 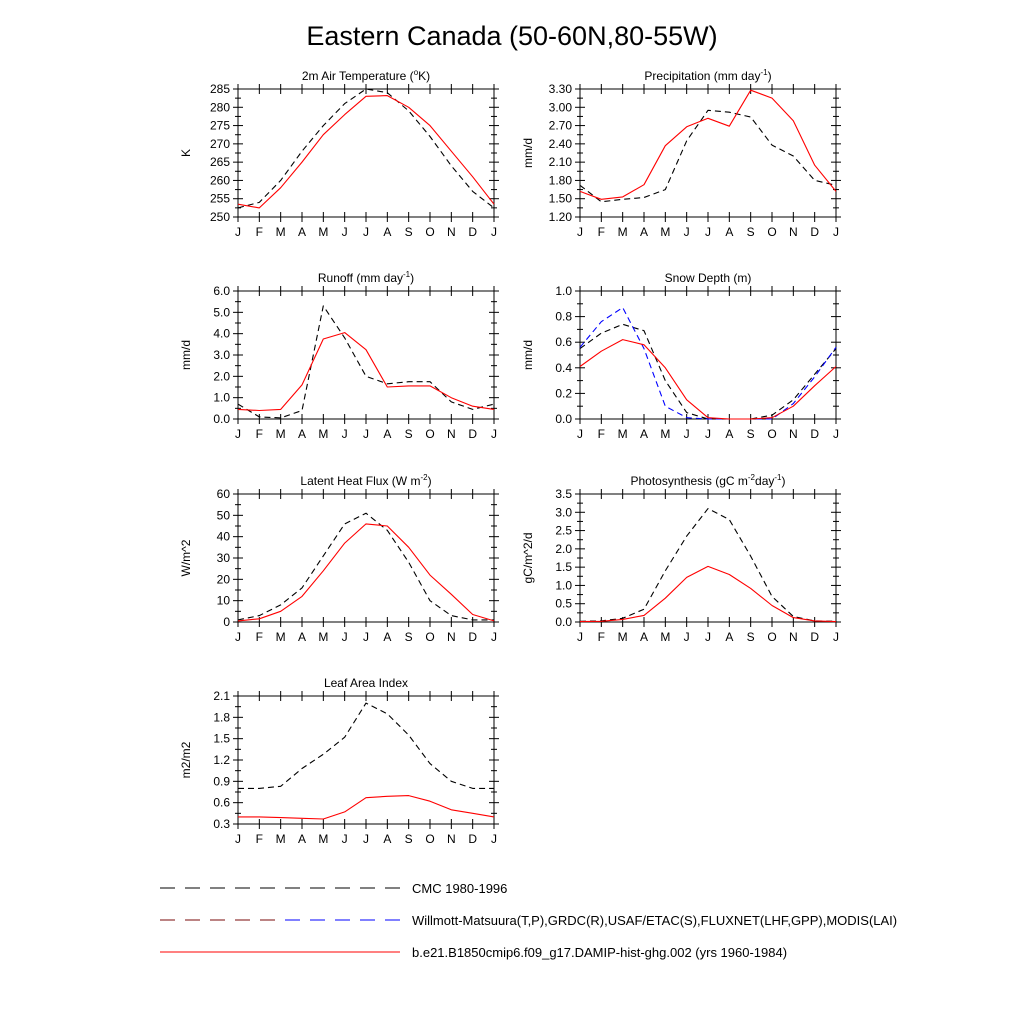 What do you see at coordinates (220, 126) in the screenshot?
I see `y-tick-label: 275` at bounding box center [220, 126].